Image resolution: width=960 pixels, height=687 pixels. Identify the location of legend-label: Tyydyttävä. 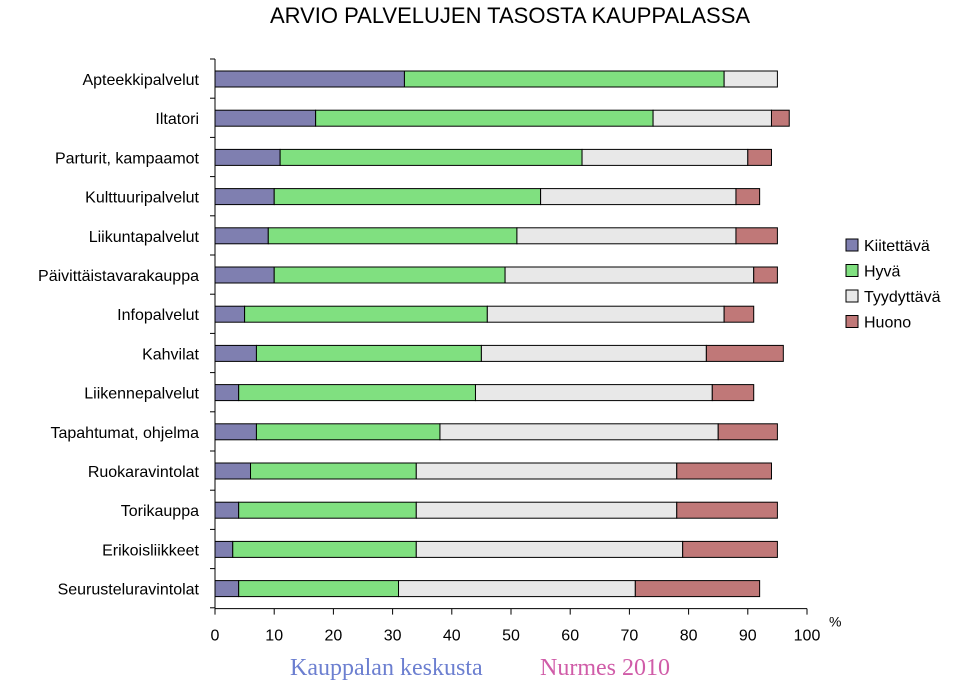
(902, 297).